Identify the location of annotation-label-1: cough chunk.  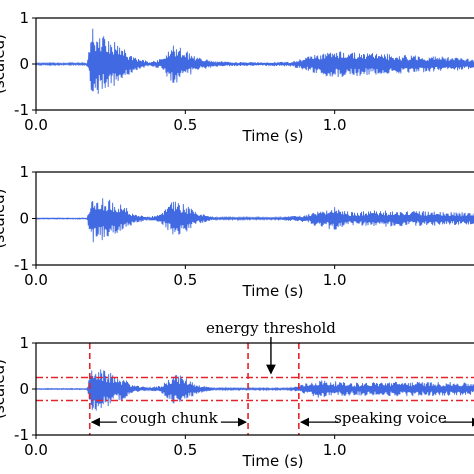
(169, 418).